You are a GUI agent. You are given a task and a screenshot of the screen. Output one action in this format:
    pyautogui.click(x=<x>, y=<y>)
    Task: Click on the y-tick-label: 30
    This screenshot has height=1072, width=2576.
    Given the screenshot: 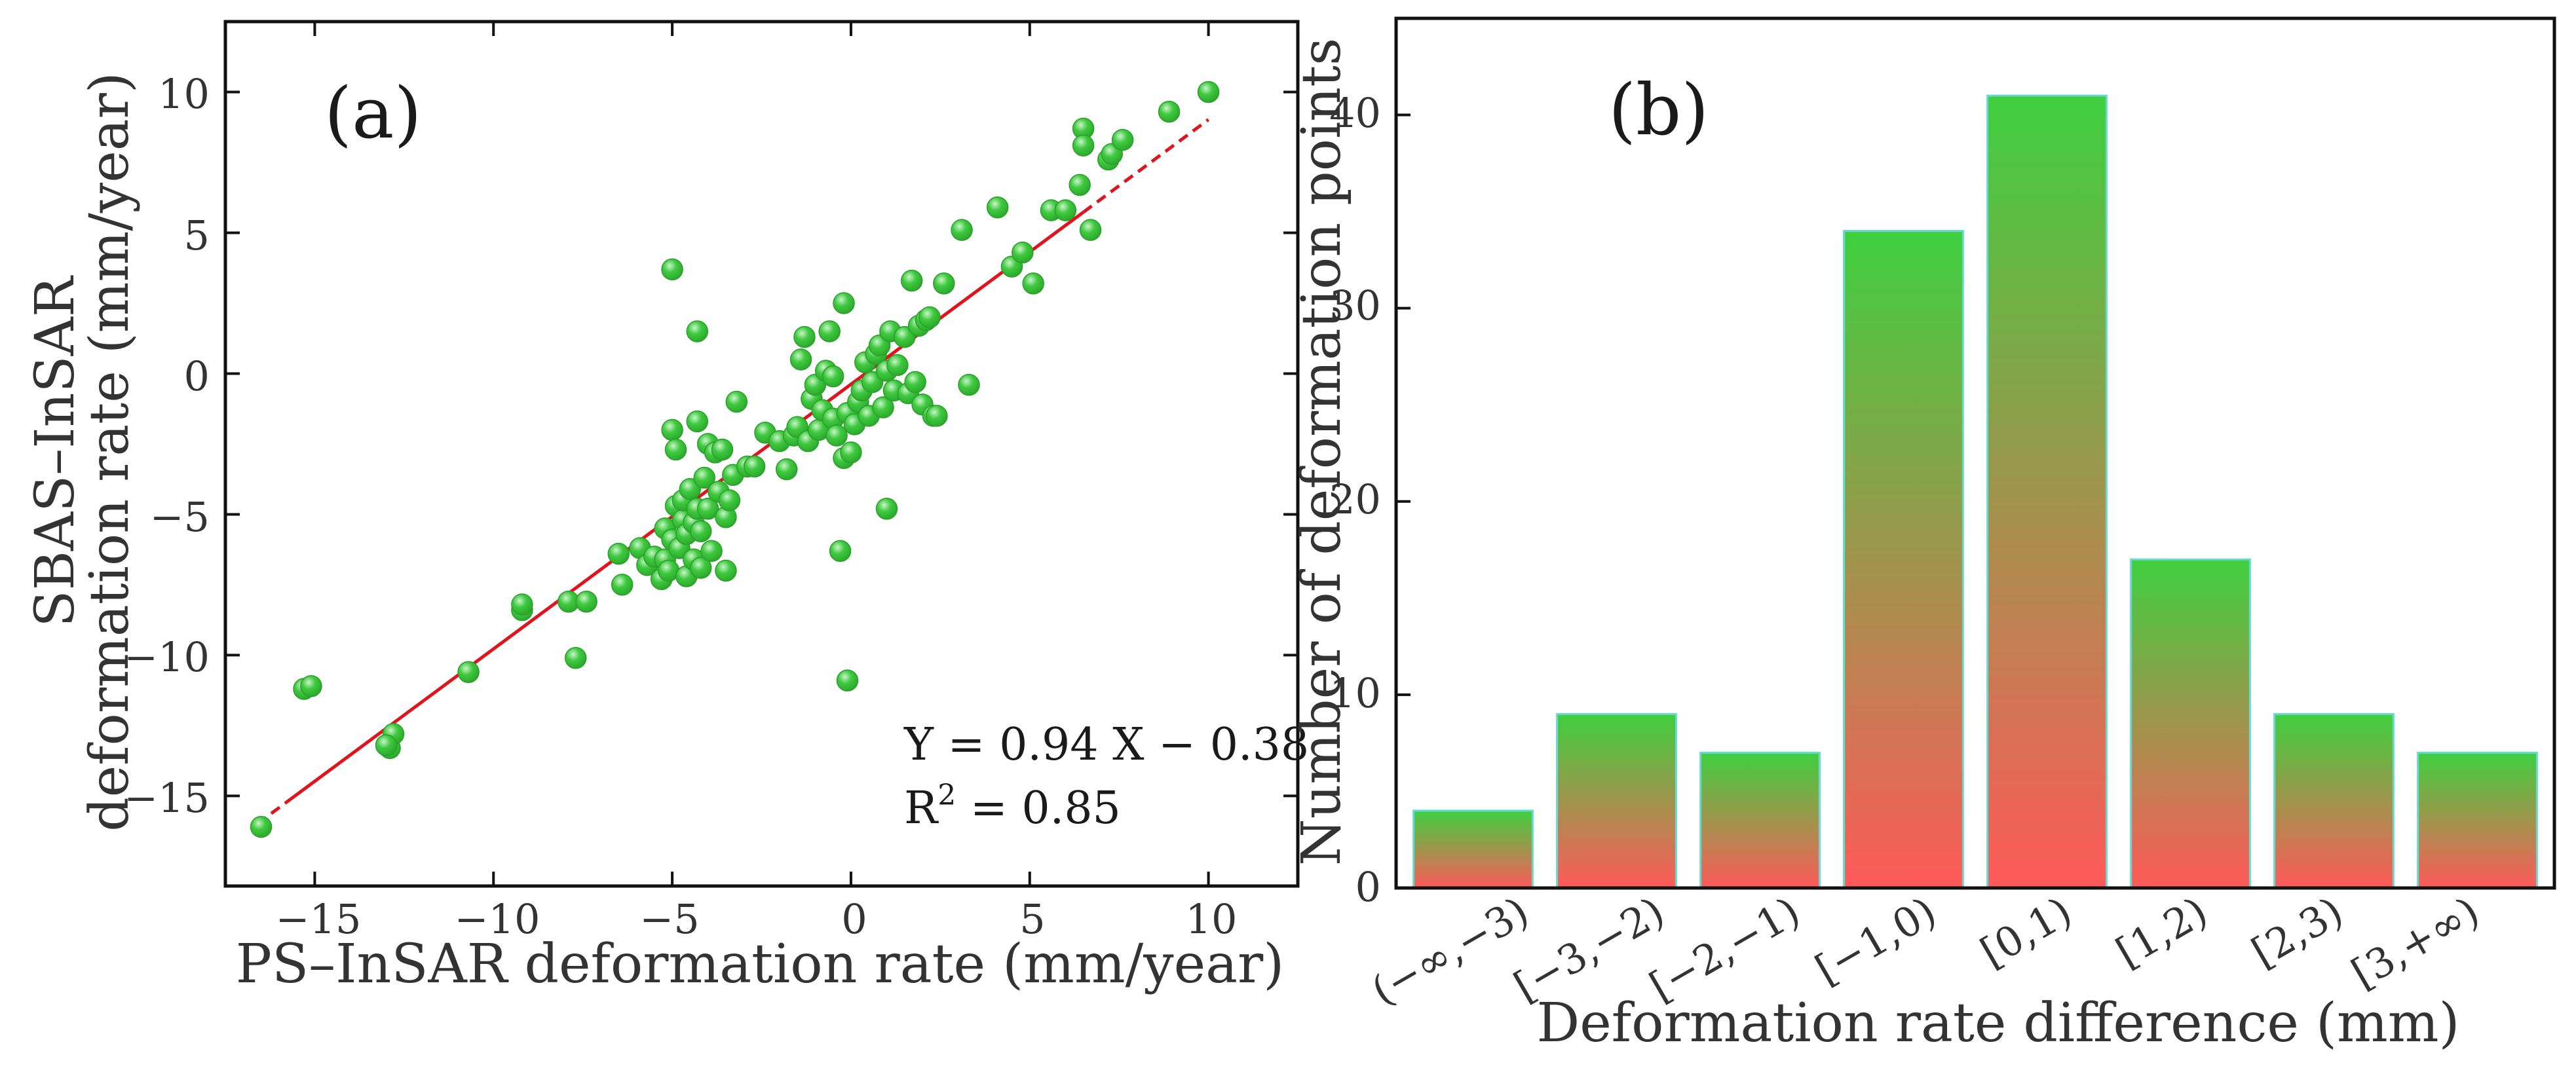 What is the action you would take?
    pyautogui.click(x=1355, y=306)
    